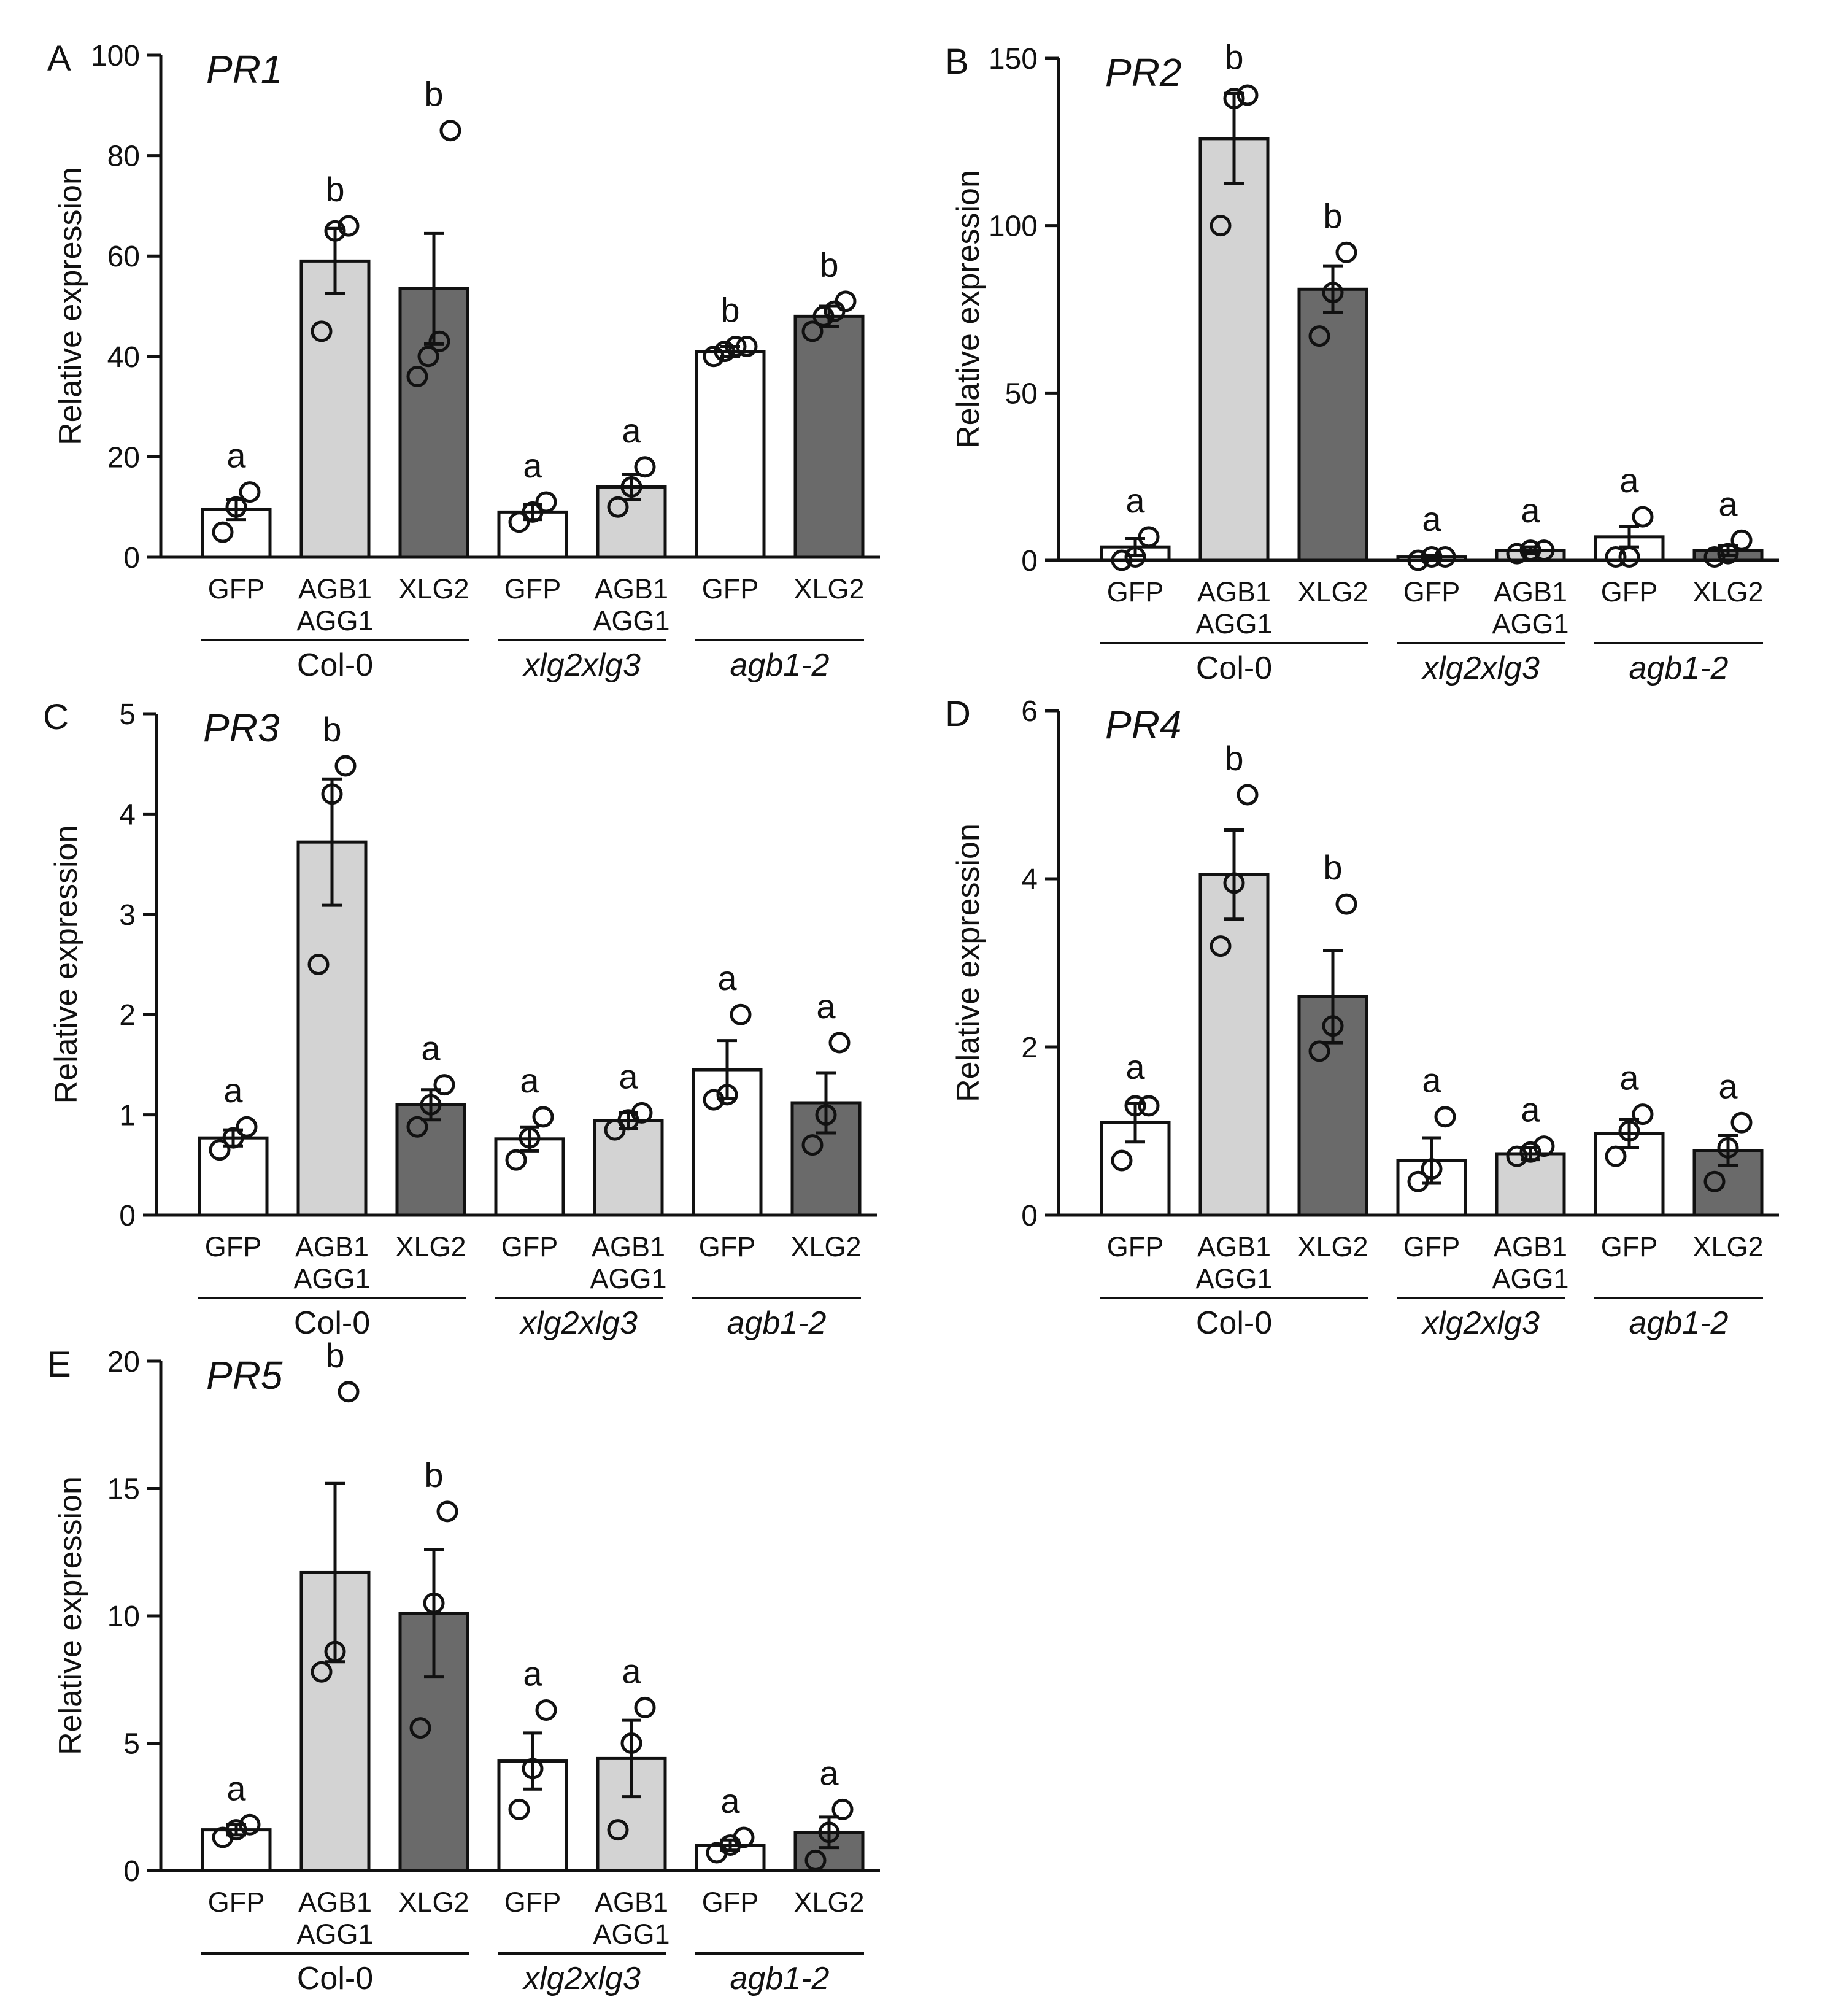 This screenshot has width=1825, height=2016. What do you see at coordinates (56, 717) in the screenshot?
I see `panel-letter: C` at bounding box center [56, 717].